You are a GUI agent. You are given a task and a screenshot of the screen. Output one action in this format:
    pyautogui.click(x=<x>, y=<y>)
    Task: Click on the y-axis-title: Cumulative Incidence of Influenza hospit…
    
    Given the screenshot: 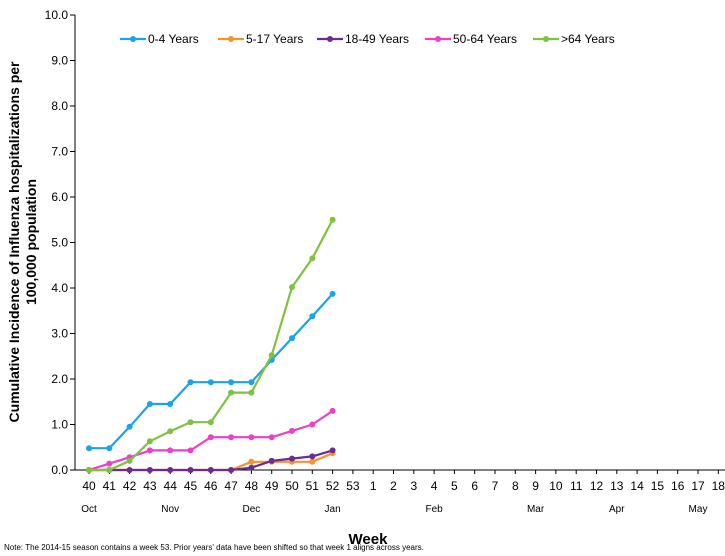 What is the action you would take?
    pyautogui.click(x=22, y=241)
    